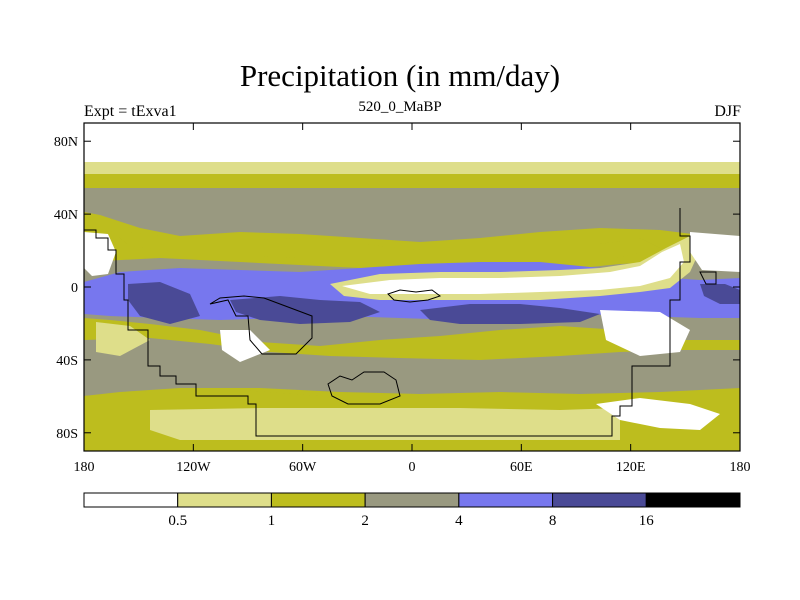  What do you see at coordinates (67, 361) in the screenshot?
I see `y-tick-label-3: 40S` at bounding box center [67, 361].